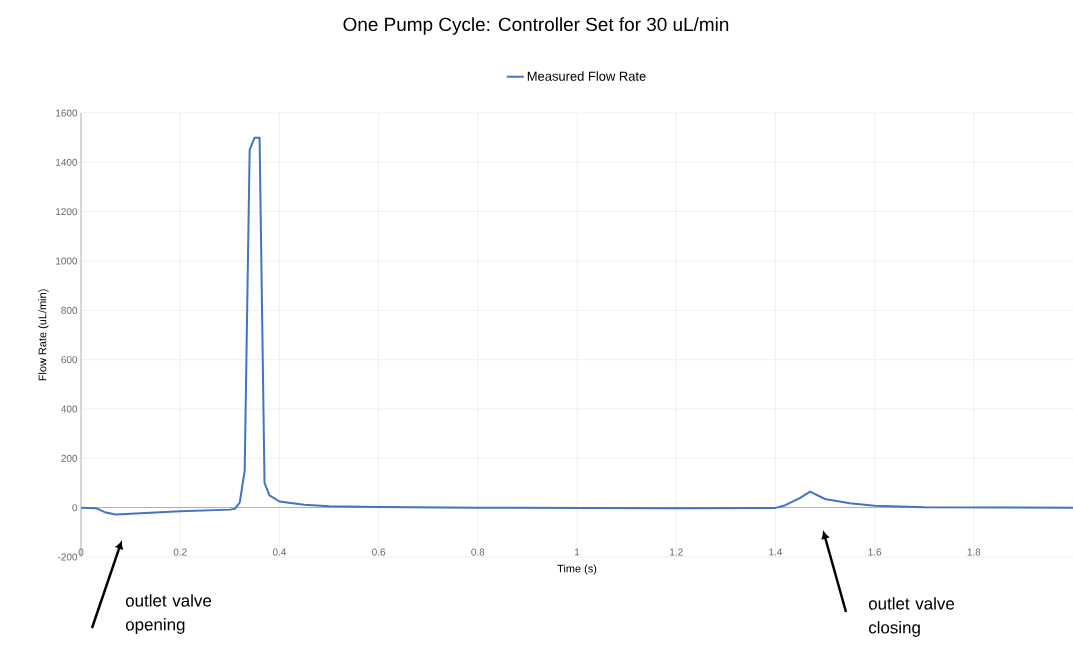 This screenshot has width=1073, height=662. Describe the element at coordinates (776, 552) in the screenshot. I see `x-tick-label: 1.4` at that location.